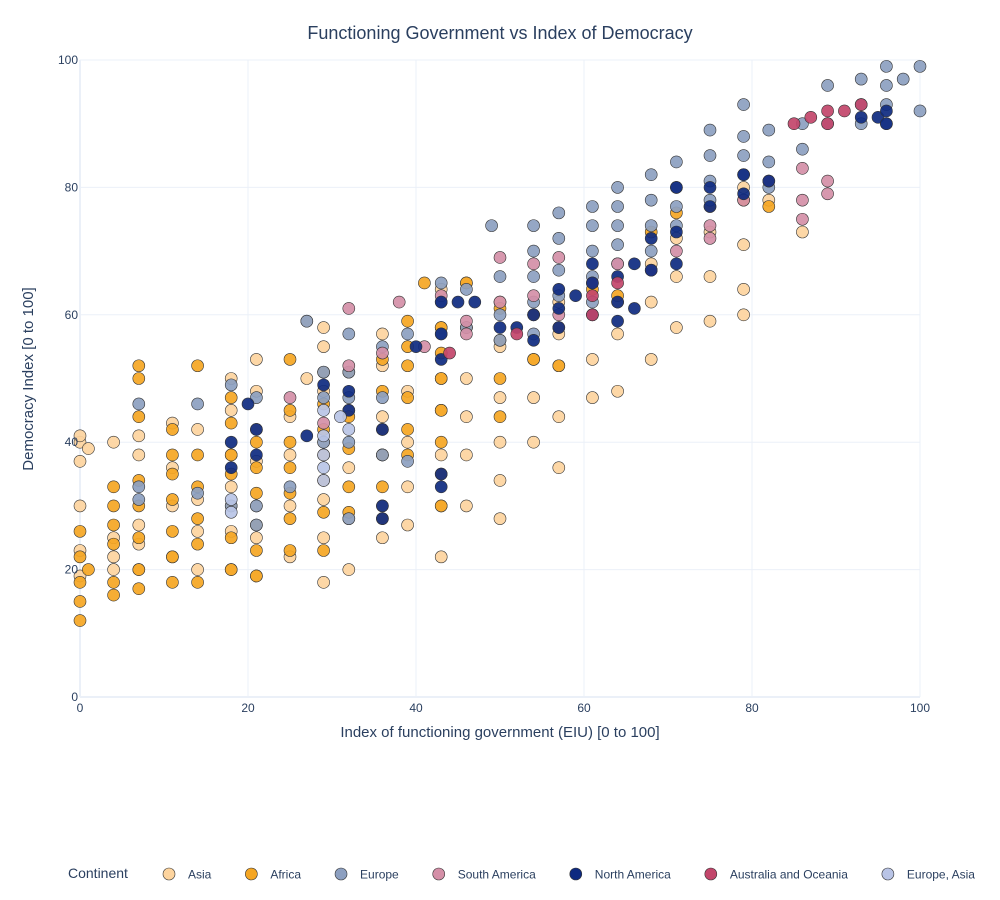 This screenshot has height=900, width=1000. Describe the element at coordinates (928, 875) in the screenshot. I see `legend-item: Europe, Asia` at that location.